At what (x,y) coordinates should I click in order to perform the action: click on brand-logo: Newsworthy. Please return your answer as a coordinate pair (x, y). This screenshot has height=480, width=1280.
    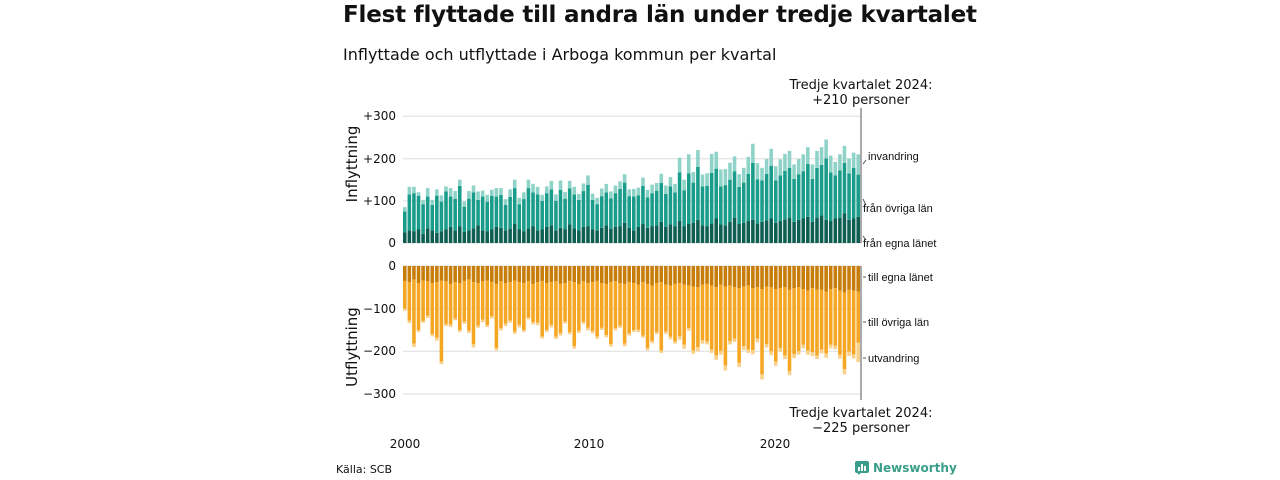
    Looking at the image, I should click on (906, 468).